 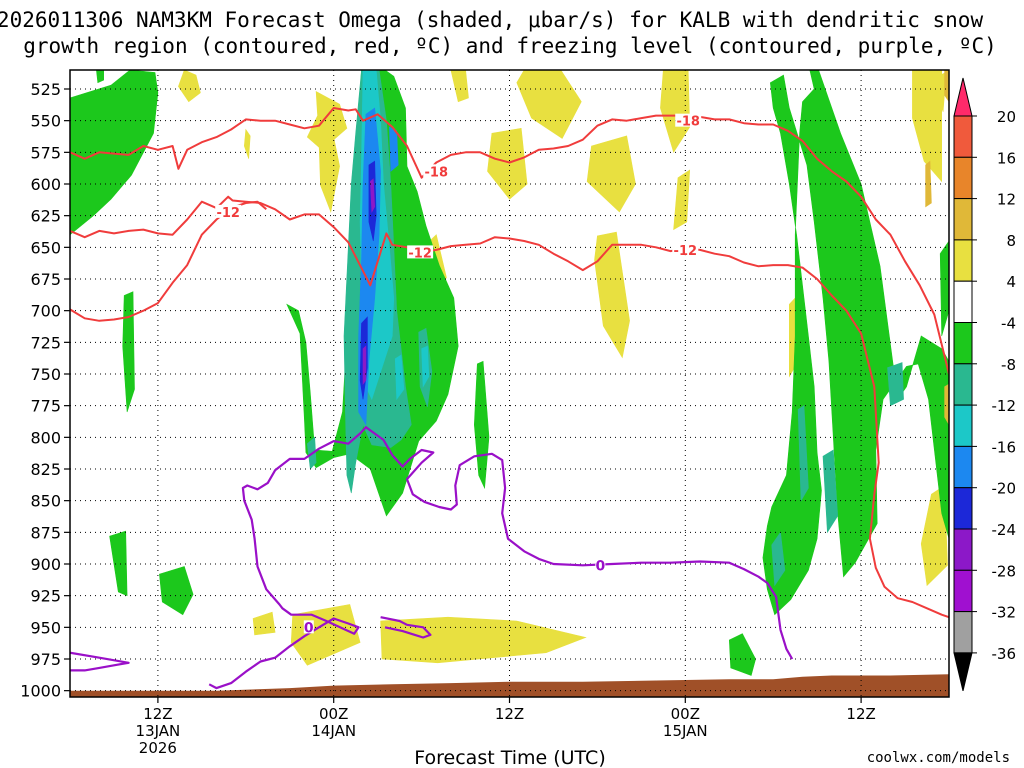 What do you see at coordinates (45, 247) in the screenshot?
I see `y-tick-label: 650` at bounding box center [45, 247].